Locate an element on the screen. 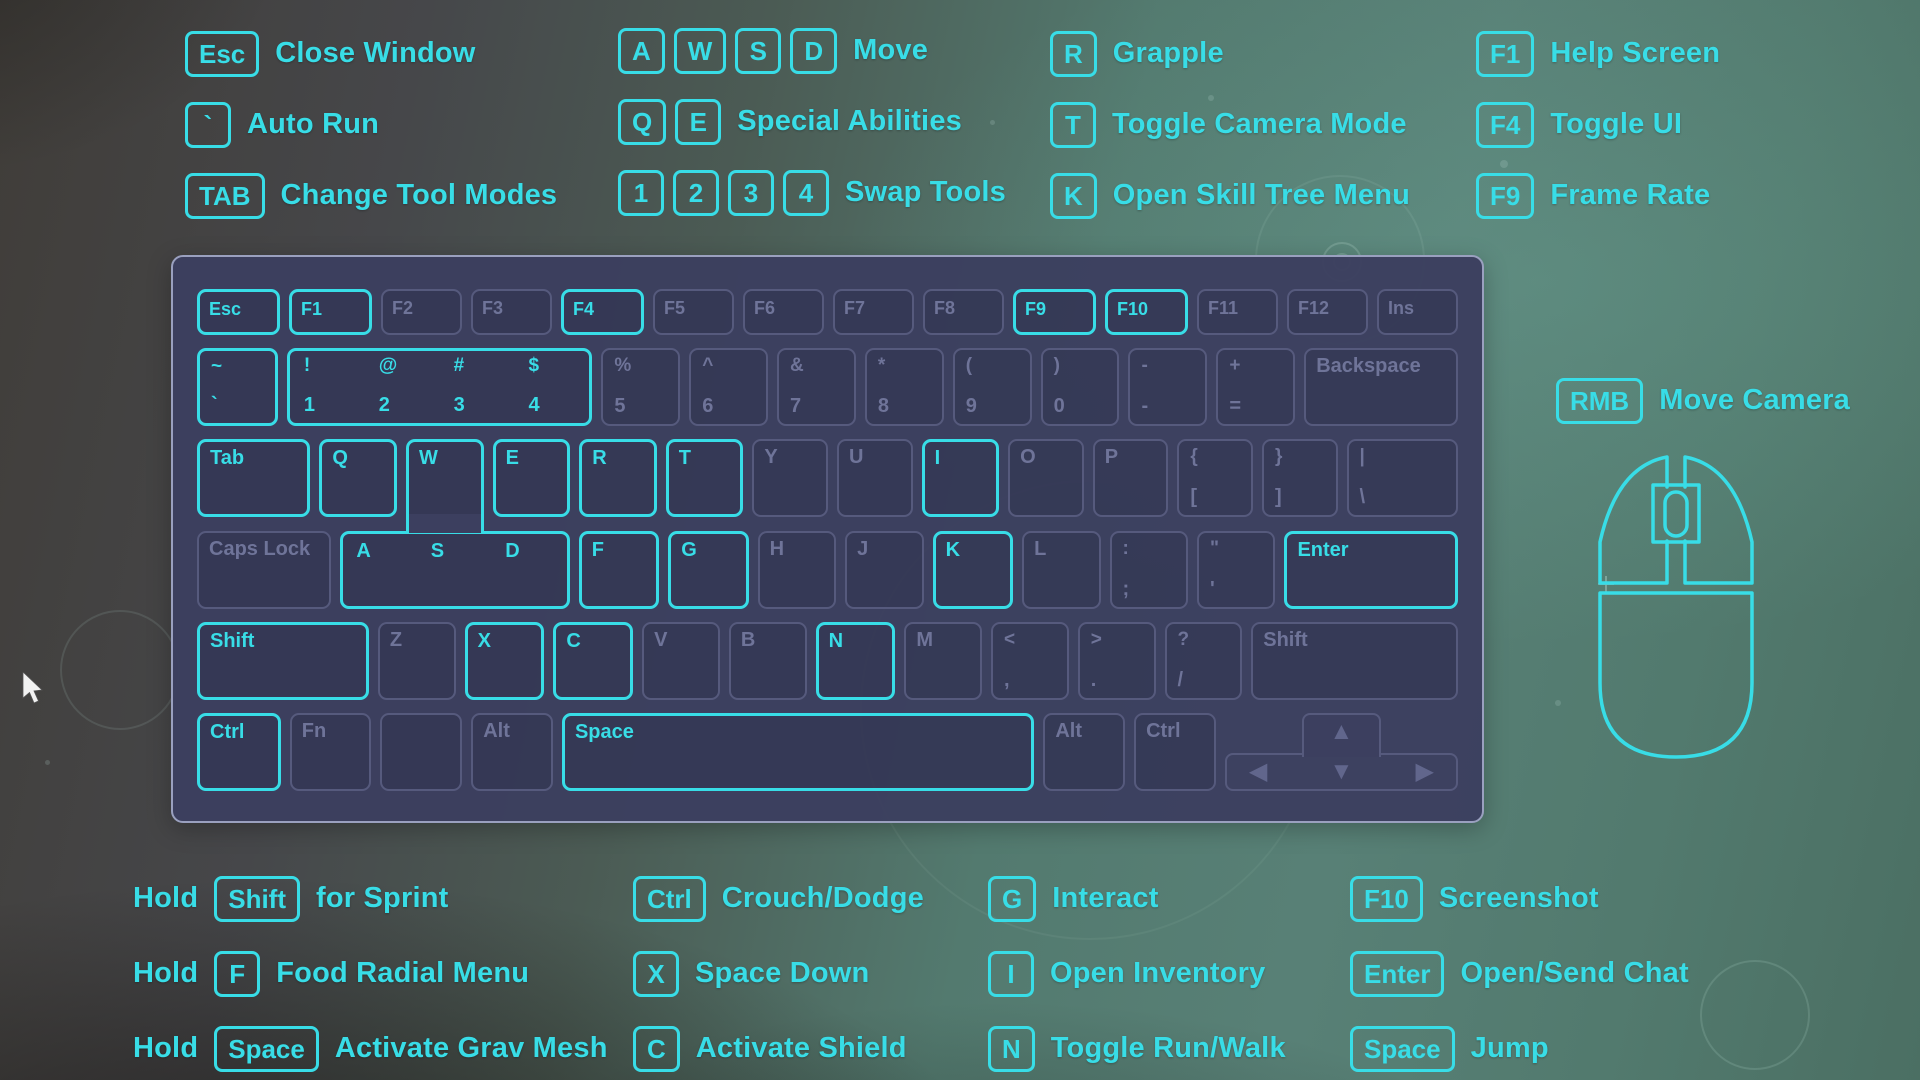 The width and height of the screenshot is (1920, 1080). legend-key-chips: F9 is located at coordinates (1505, 195).